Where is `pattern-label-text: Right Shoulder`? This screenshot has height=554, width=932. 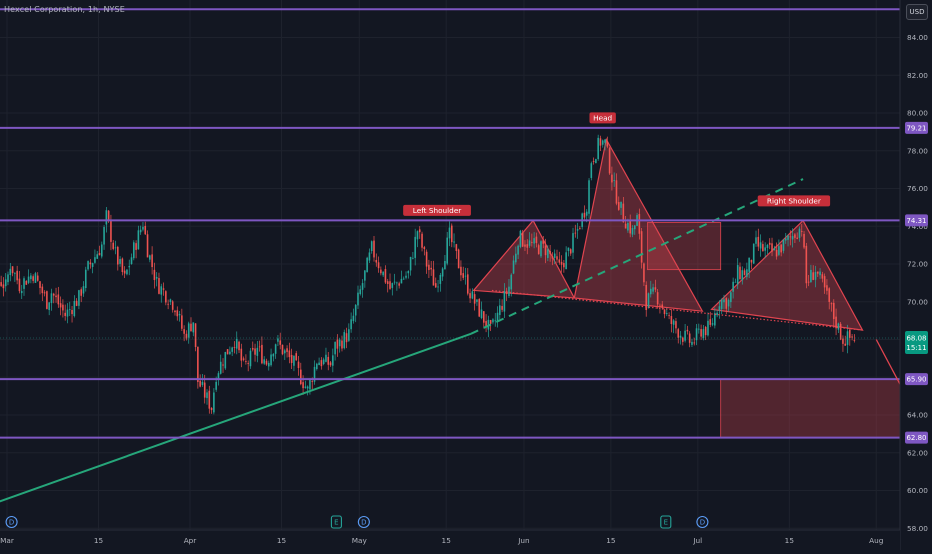
pattern-label-text: Right Shoulder is located at coordinates (794, 200).